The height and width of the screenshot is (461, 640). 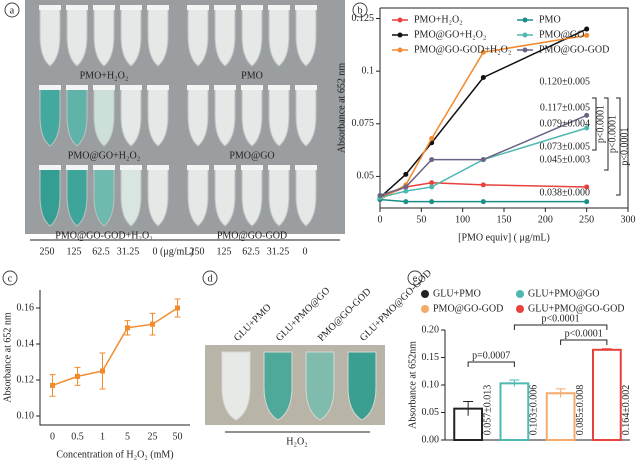 What do you see at coordinates (626, 410) in the screenshot?
I see `value-label: 0.164±0.002` at bounding box center [626, 410].